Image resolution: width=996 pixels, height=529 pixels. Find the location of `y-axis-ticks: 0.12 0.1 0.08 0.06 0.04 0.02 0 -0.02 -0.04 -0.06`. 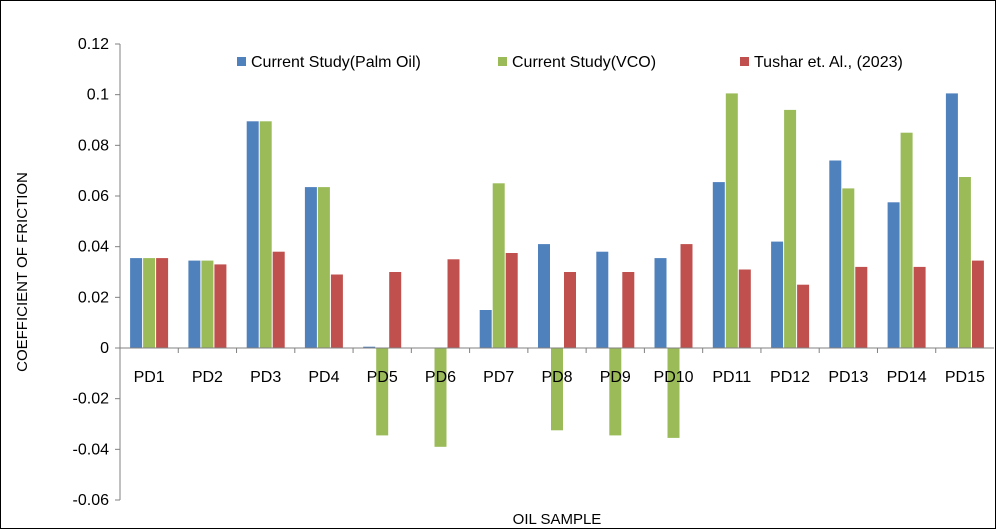

y-axis-ticks: 0.12 0.1 0.08 0.06 0.04 0.02 0 -0.02 -0.04 -0.06 is located at coordinates (96, 272).